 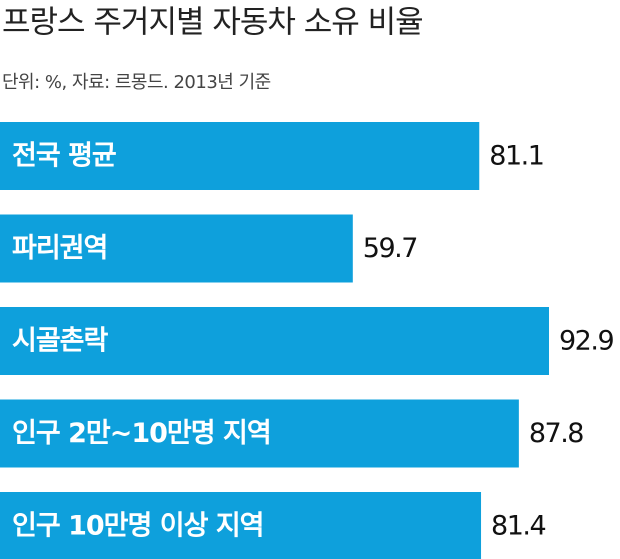 What do you see at coordinates (556, 433) in the screenshot?
I see `value-label: 87.8` at bounding box center [556, 433].